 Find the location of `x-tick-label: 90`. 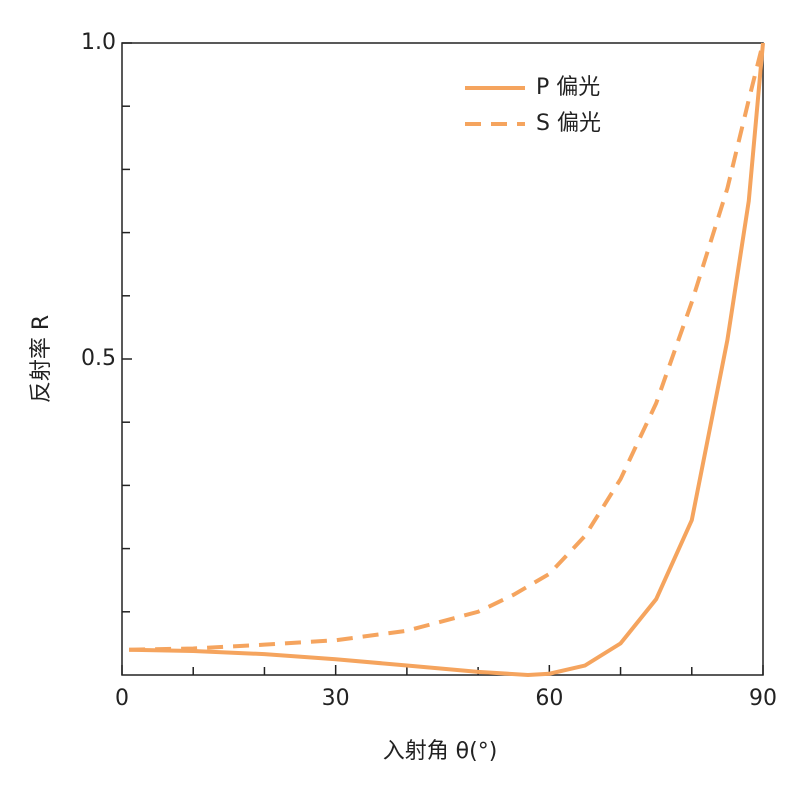

x-tick-label: 90 is located at coordinates (763, 698).